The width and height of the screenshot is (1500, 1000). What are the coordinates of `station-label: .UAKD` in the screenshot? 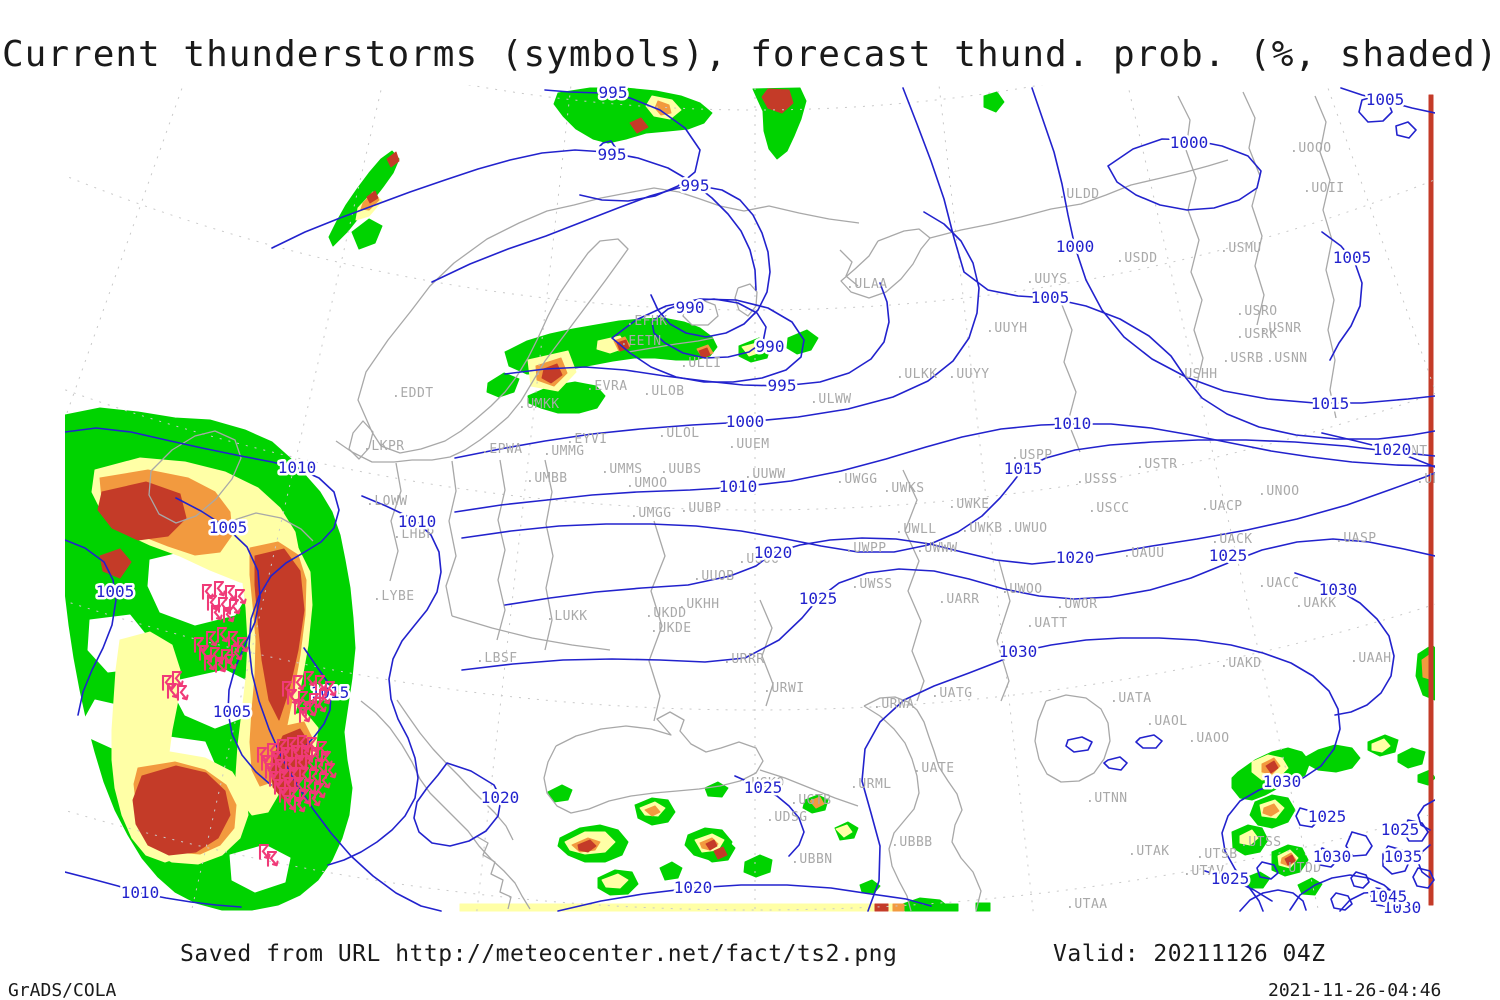 It's located at (1241, 663).